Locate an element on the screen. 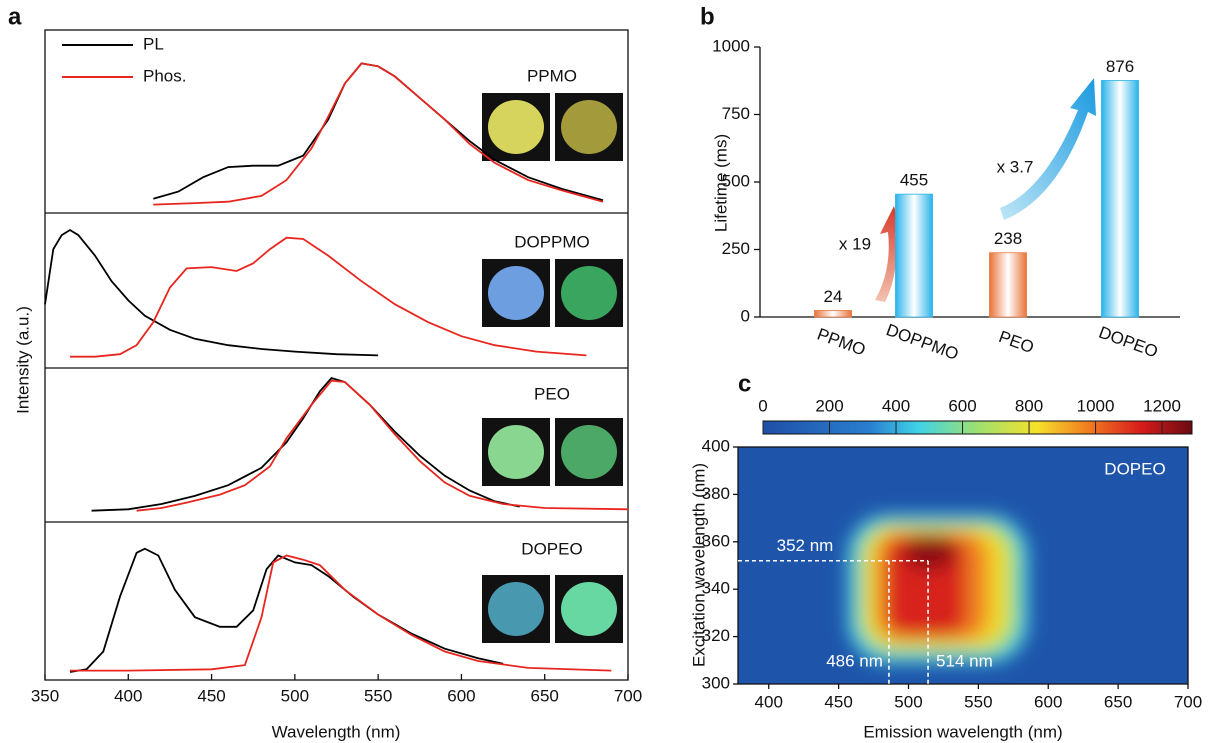  y-tick-label: 500 is located at coordinates (736, 180).